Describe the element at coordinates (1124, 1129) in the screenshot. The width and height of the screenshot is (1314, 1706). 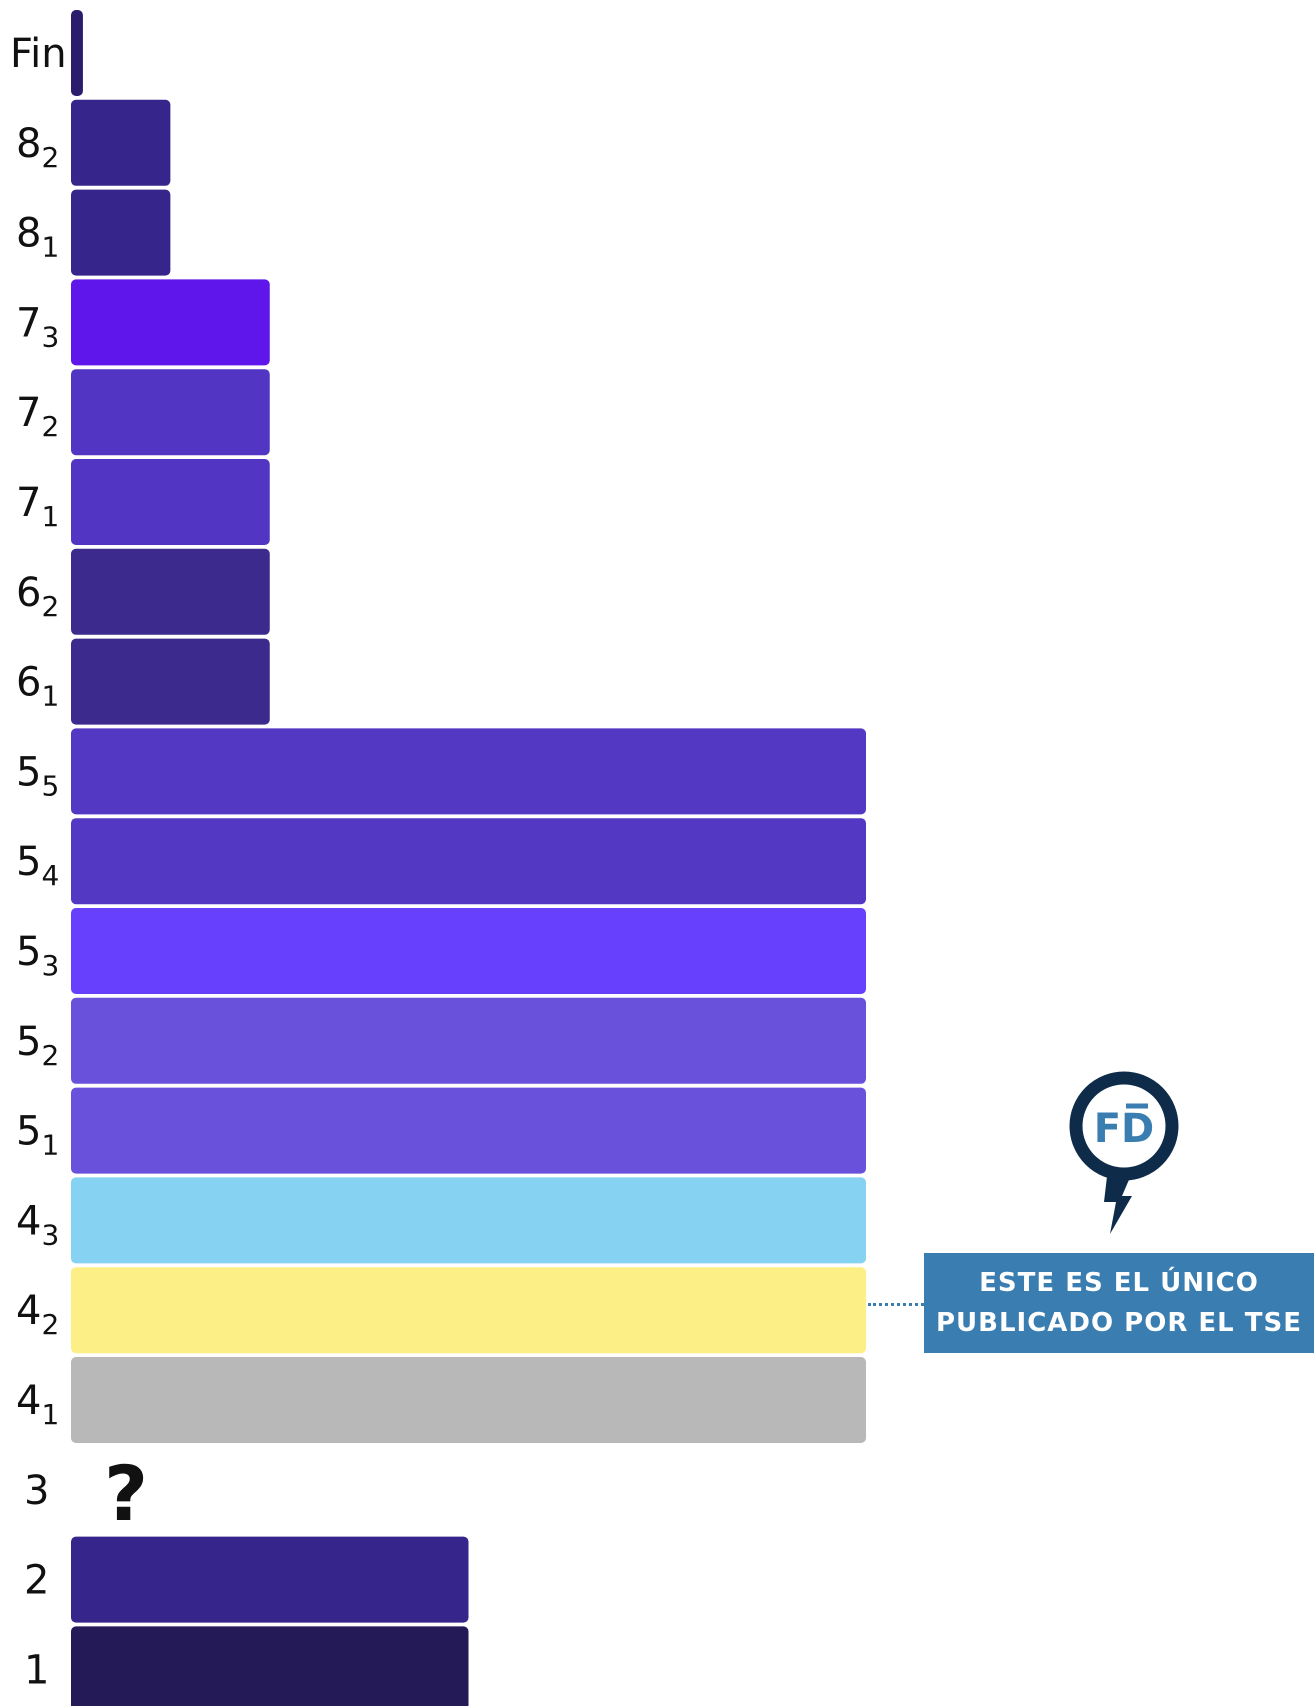
I see `logo-text: FD` at that location.